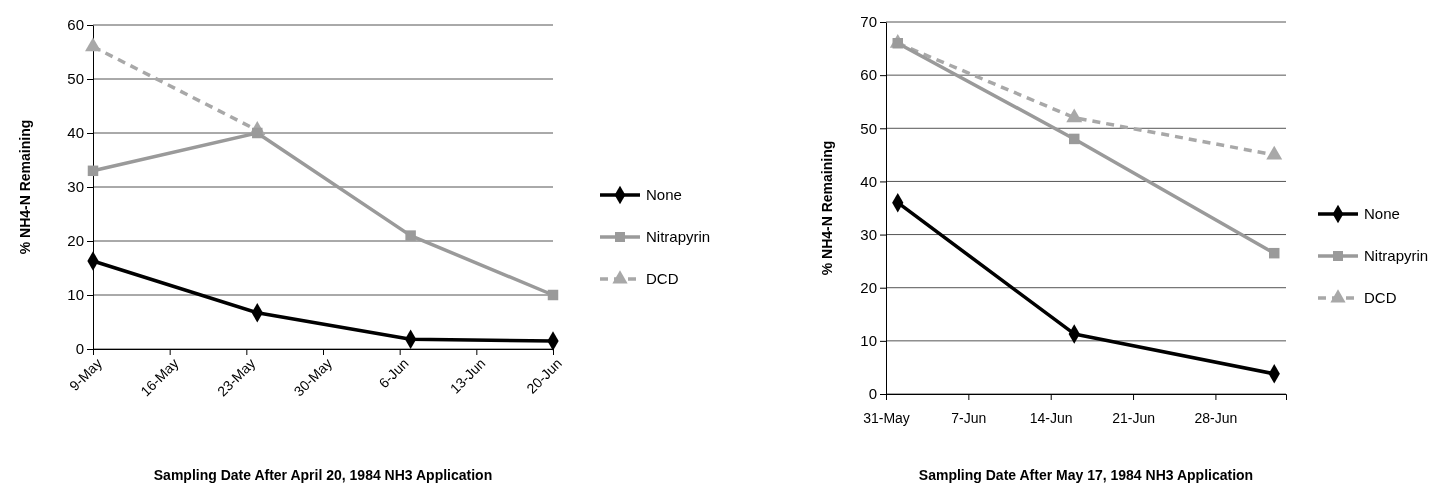 Image resolution: width=1448 pixels, height=493 pixels. Describe the element at coordinates (323, 475) in the screenshot. I see `x-axis-title: Sampling Date After April 20, 1984 NH3 Application` at that location.